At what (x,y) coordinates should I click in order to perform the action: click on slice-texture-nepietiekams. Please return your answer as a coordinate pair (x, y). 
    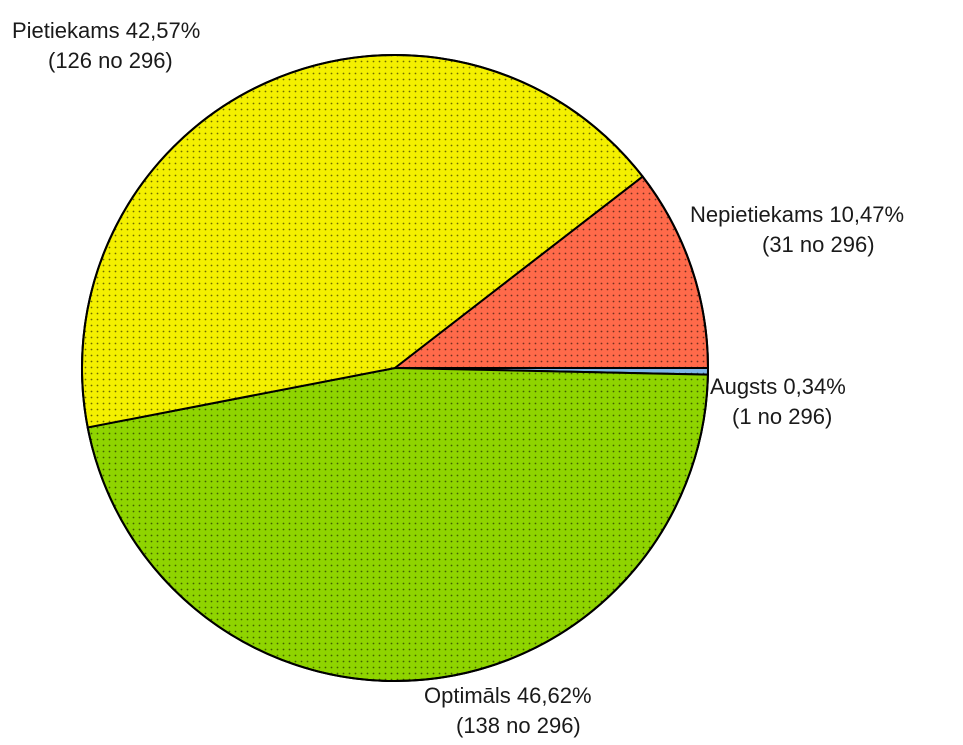
    Looking at the image, I should click on (551, 272).